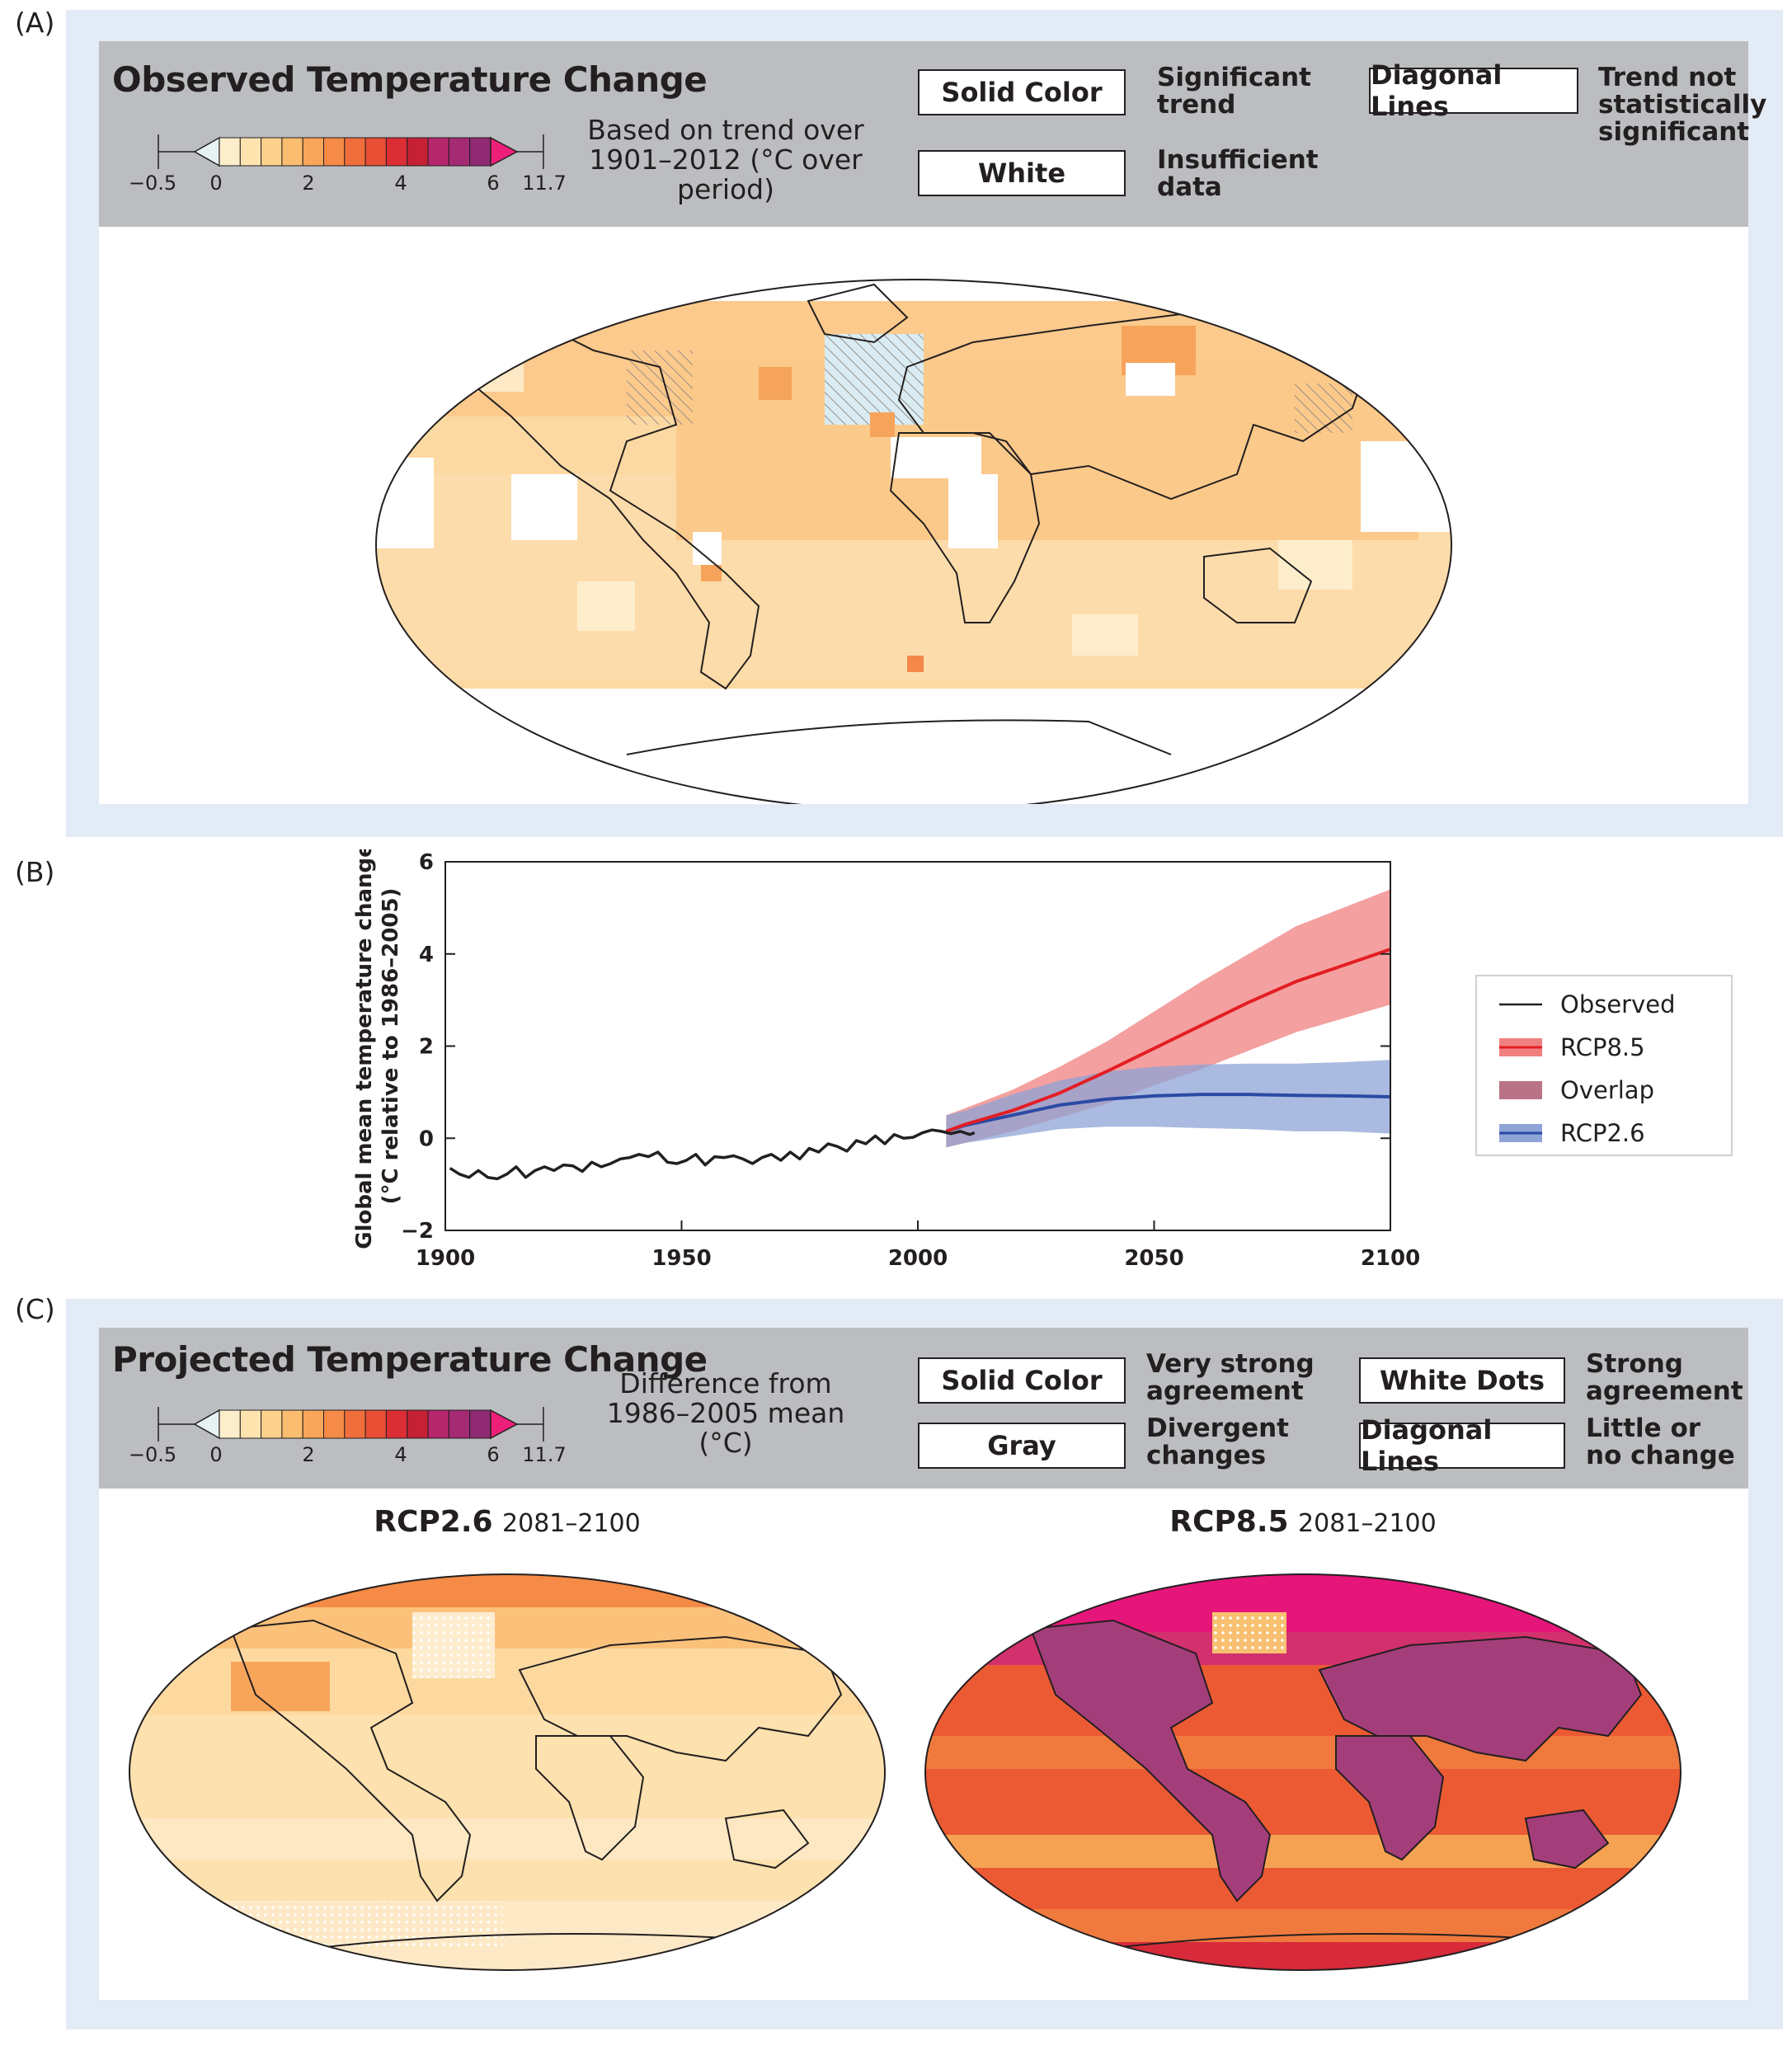 The height and width of the screenshot is (2046, 1792). What do you see at coordinates (426, 1138) in the screenshot?
I see `y-tick-label: 0` at bounding box center [426, 1138].